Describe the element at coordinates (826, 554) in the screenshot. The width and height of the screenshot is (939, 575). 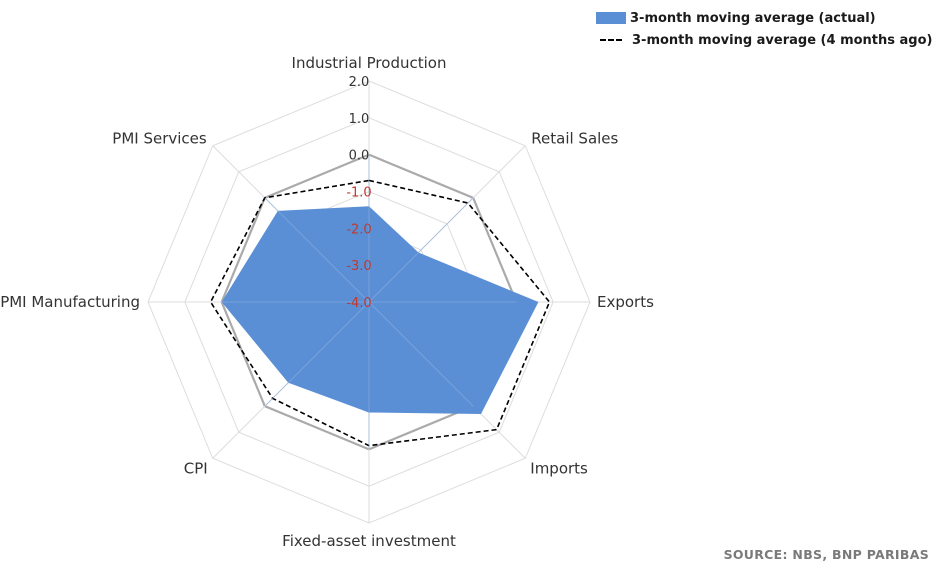
I see `source-note: SOURCE: NBS, BNP PARIBAS` at that location.